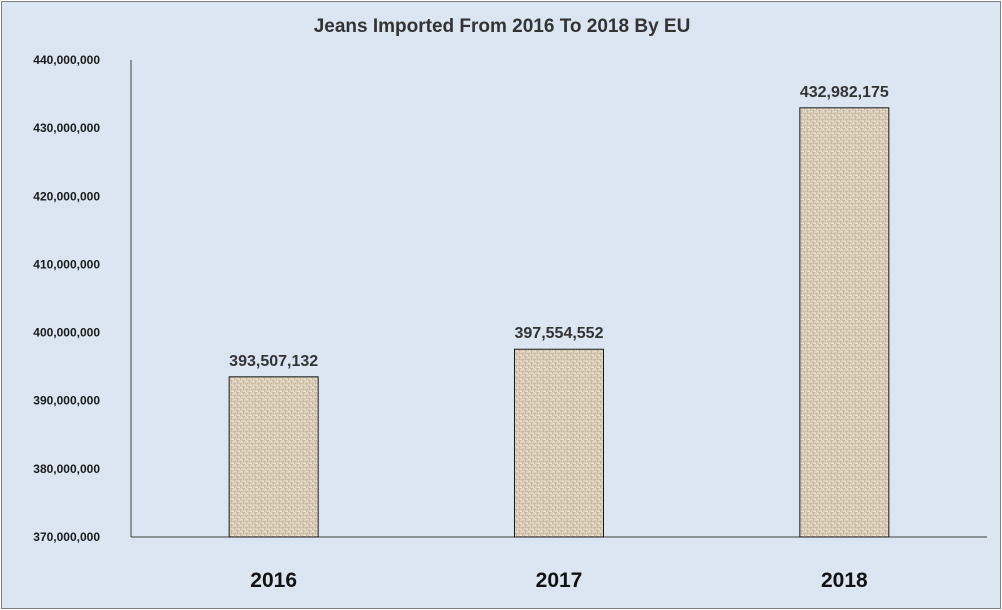 The image size is (1002, 610). I want to click on y-tick-label: 420,000,000, so click(66, 196).